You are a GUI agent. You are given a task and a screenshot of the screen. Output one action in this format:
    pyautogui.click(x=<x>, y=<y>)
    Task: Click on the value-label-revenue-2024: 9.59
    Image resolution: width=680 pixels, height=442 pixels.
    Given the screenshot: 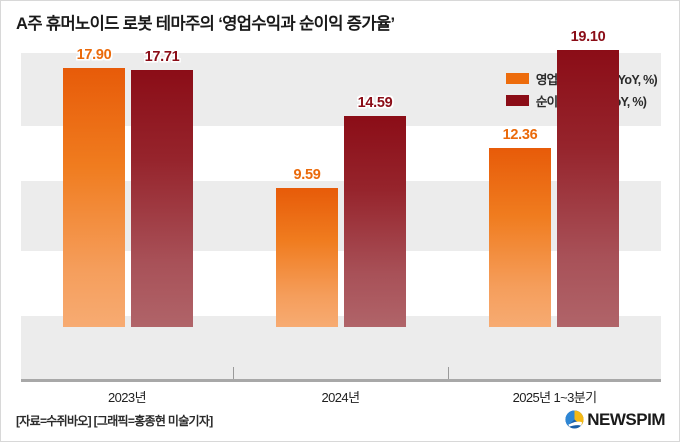 What is the action you would take?
    pyautogui.click(x=307, y=175)
    